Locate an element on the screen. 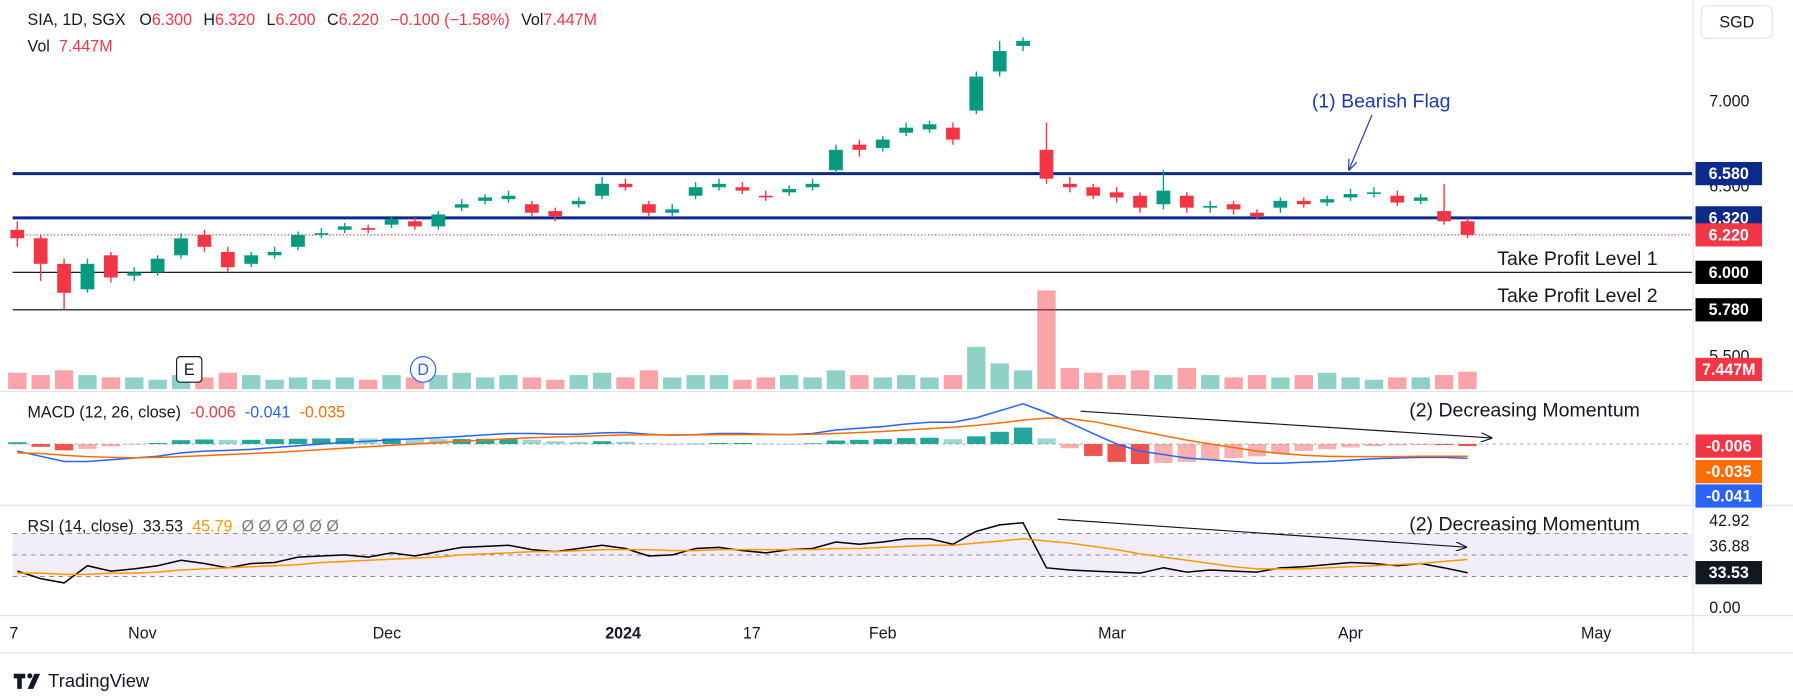 Image resolution: width=1793 pixels, height=697 pixels. currency: SGD is located at coordinates (1736, 22).